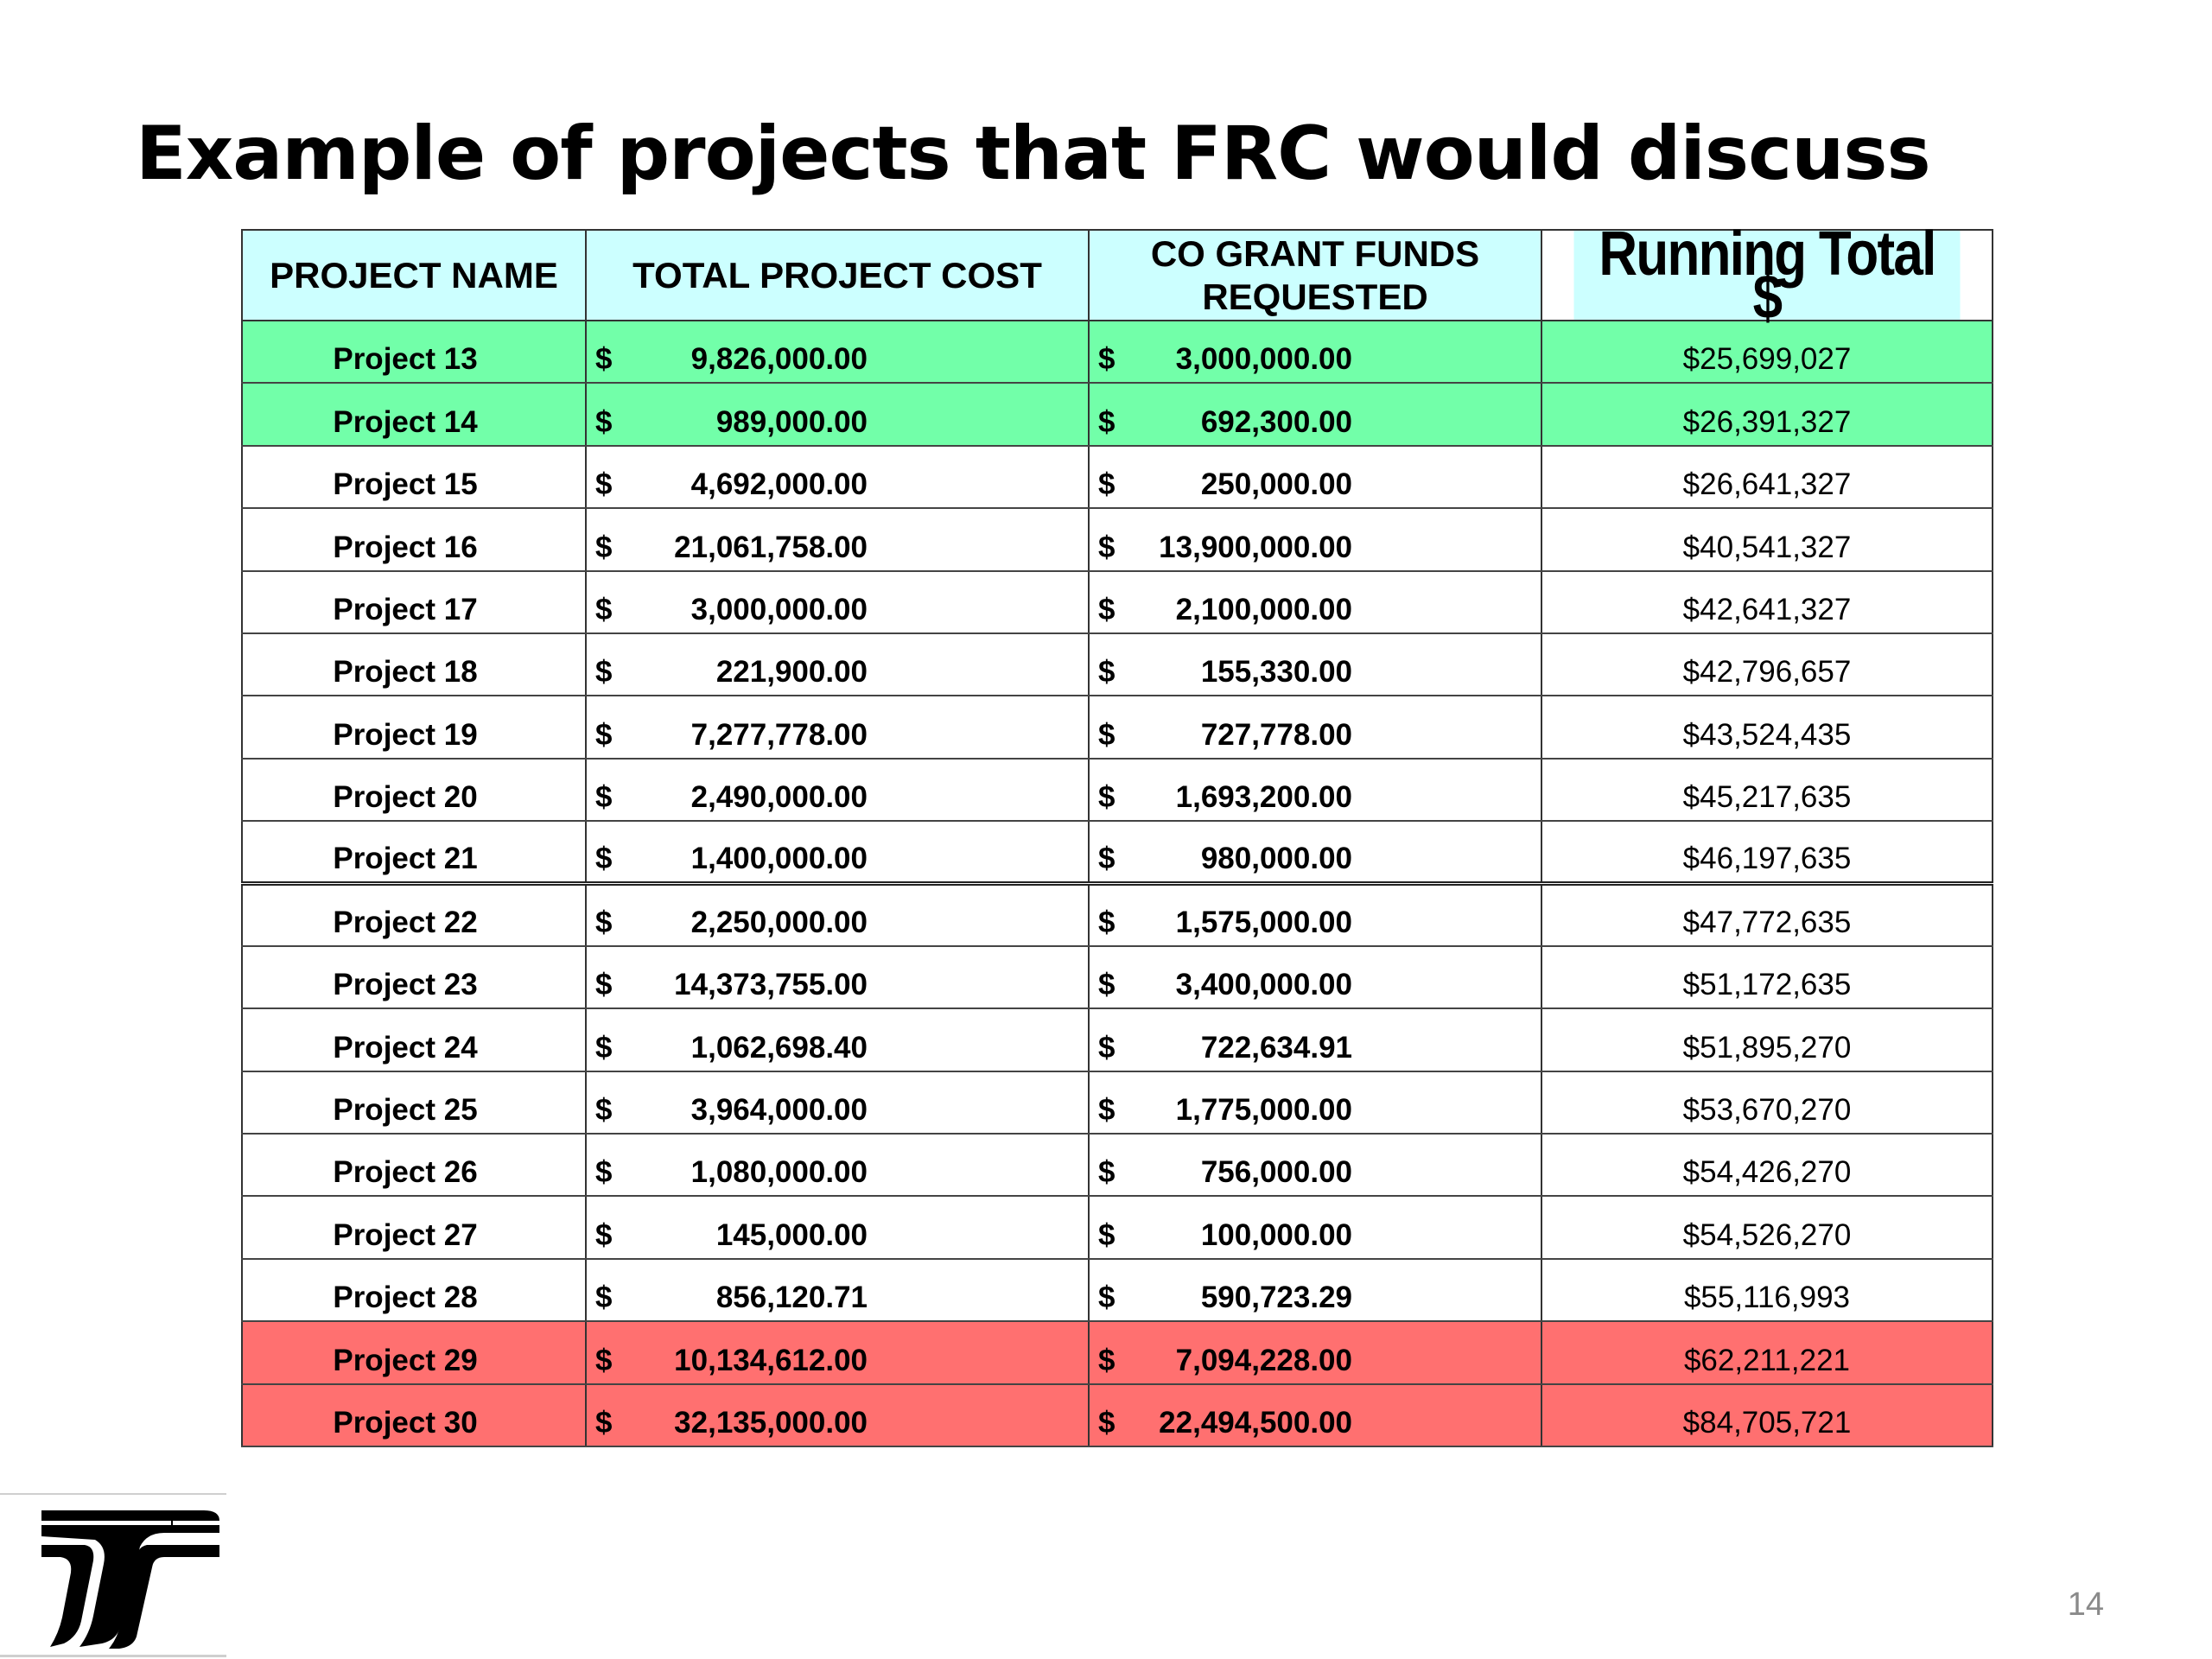 The width and height of the screenshot is (2212, 1659). I want to click on cell-running-total: $51,172,635, so click(1767, 977).